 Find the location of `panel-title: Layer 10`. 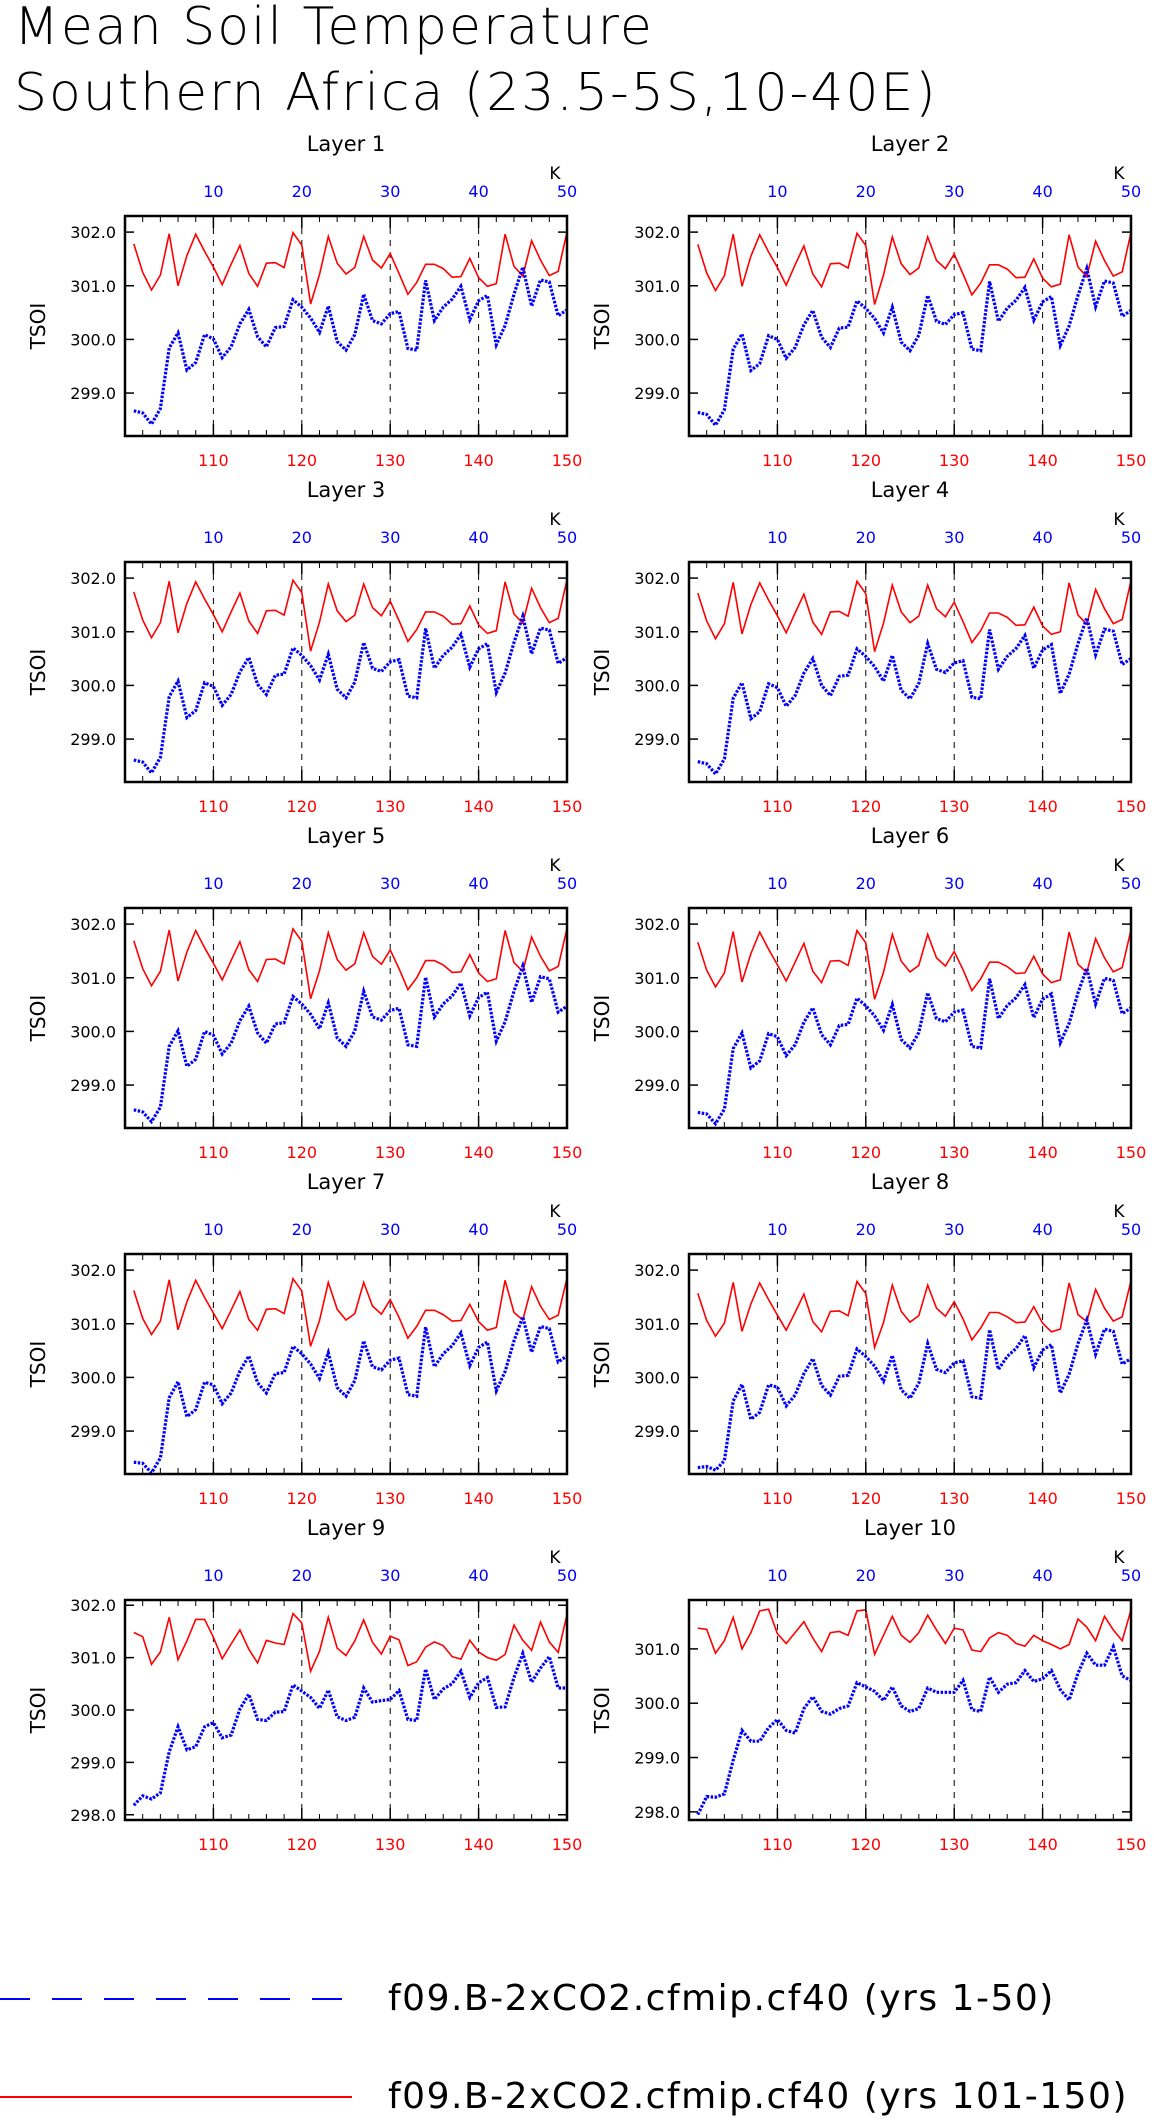

panel-title: Layer 10 is located at coordinates (910, 1528).